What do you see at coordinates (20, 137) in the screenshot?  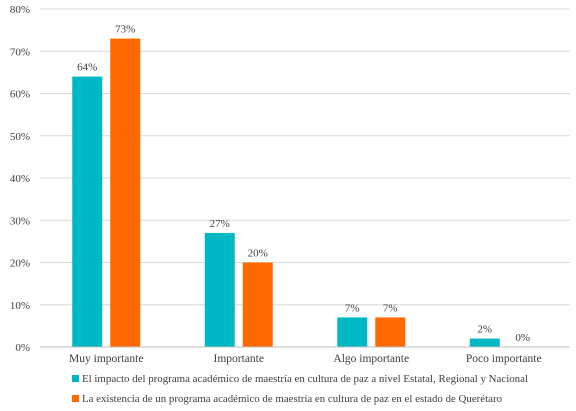 I see `y-tick-label: 50%` at bounding box center [20, 137].